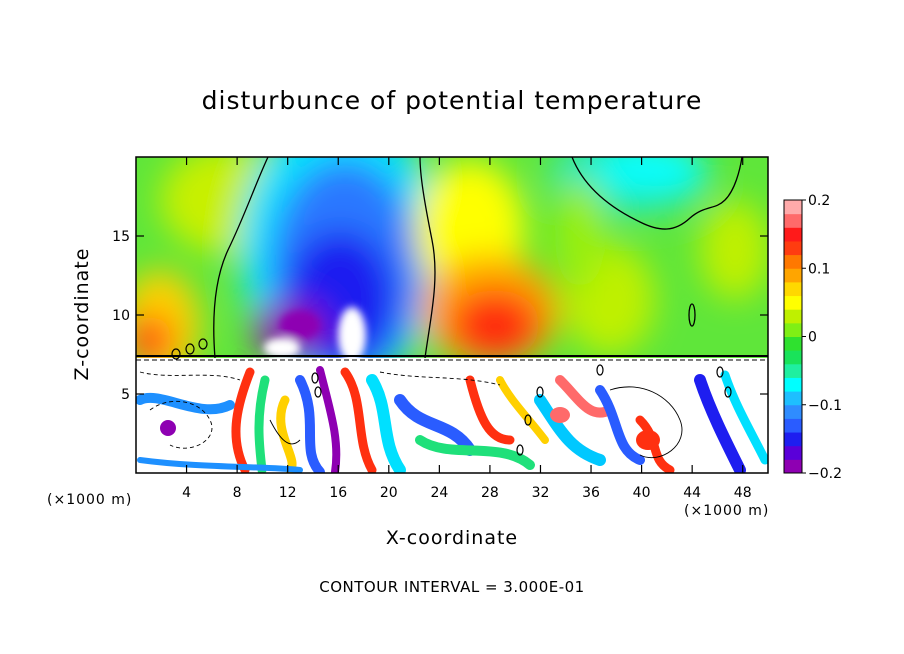  What do you see at coordinates (452, 538) in the screenshot?
I see `x-axis-label: X-coordinate` at bounding box center [452, 538].